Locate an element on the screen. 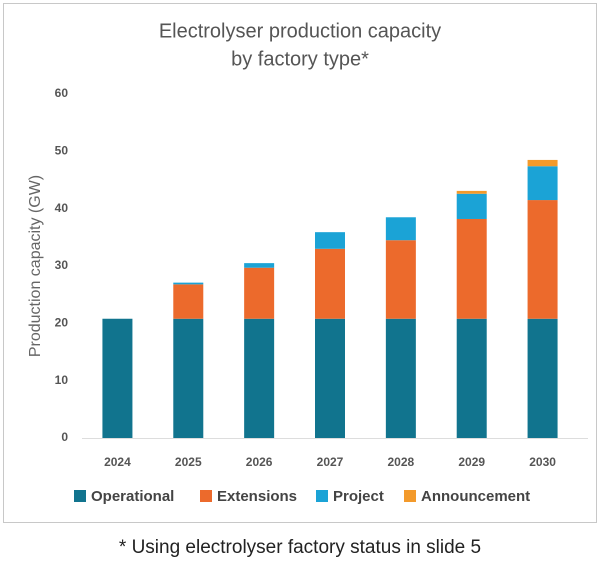 The image size is (600, 566). legend-label: Operational is located at coordinates (132, 496).